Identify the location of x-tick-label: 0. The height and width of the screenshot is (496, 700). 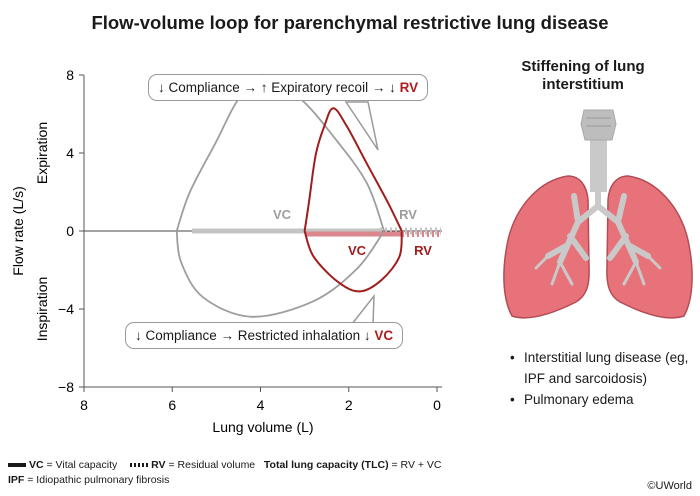
(437, 405).